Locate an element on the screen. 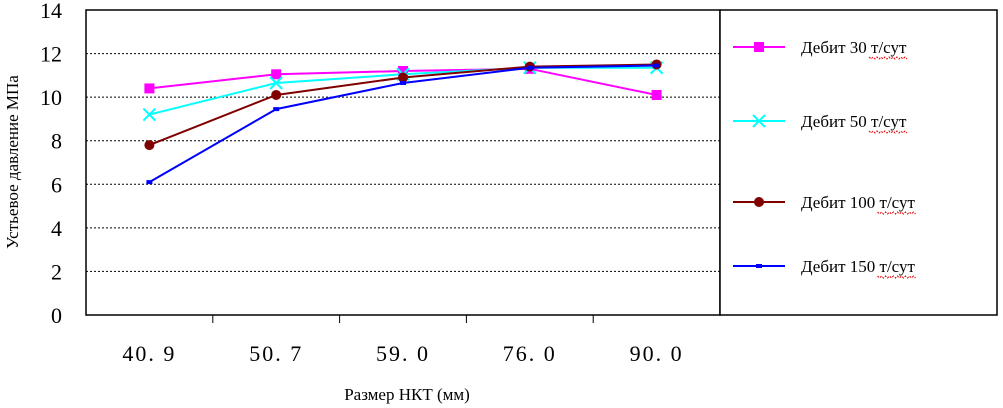 Image resolution: width=1003 pixels, height=408 pixels. y-tick-label: 0 is located at coordinates (56, 315).